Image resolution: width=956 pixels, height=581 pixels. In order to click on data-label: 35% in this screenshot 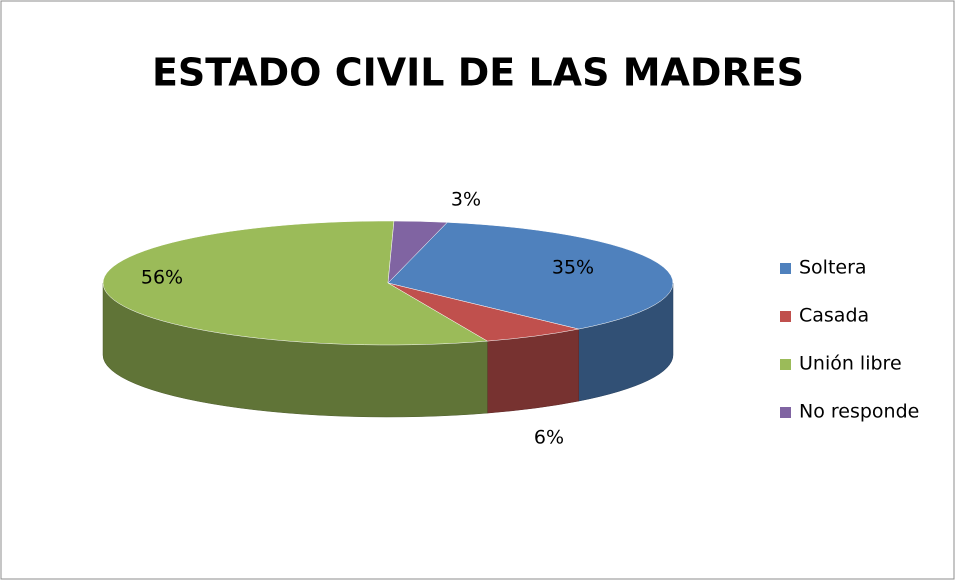, I will do `click(573, 268)`.